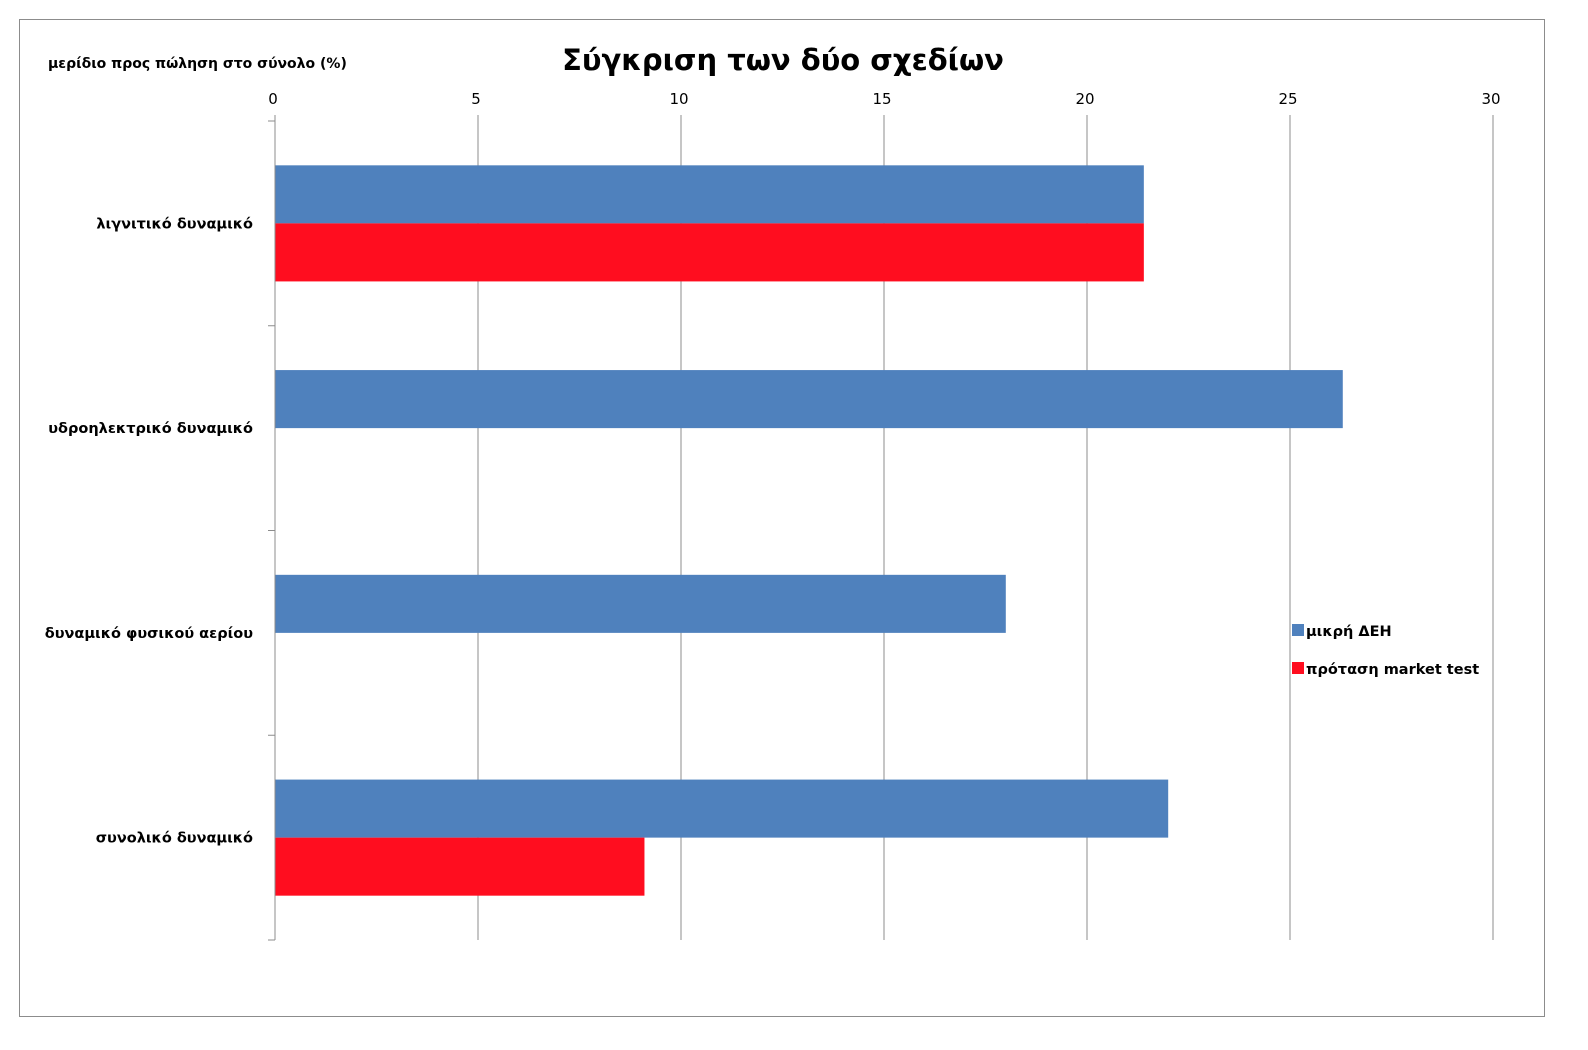 This screenshot has width=1588, height=1050. I want to click on x-tick-label-20: 20, so click(1084, 99).